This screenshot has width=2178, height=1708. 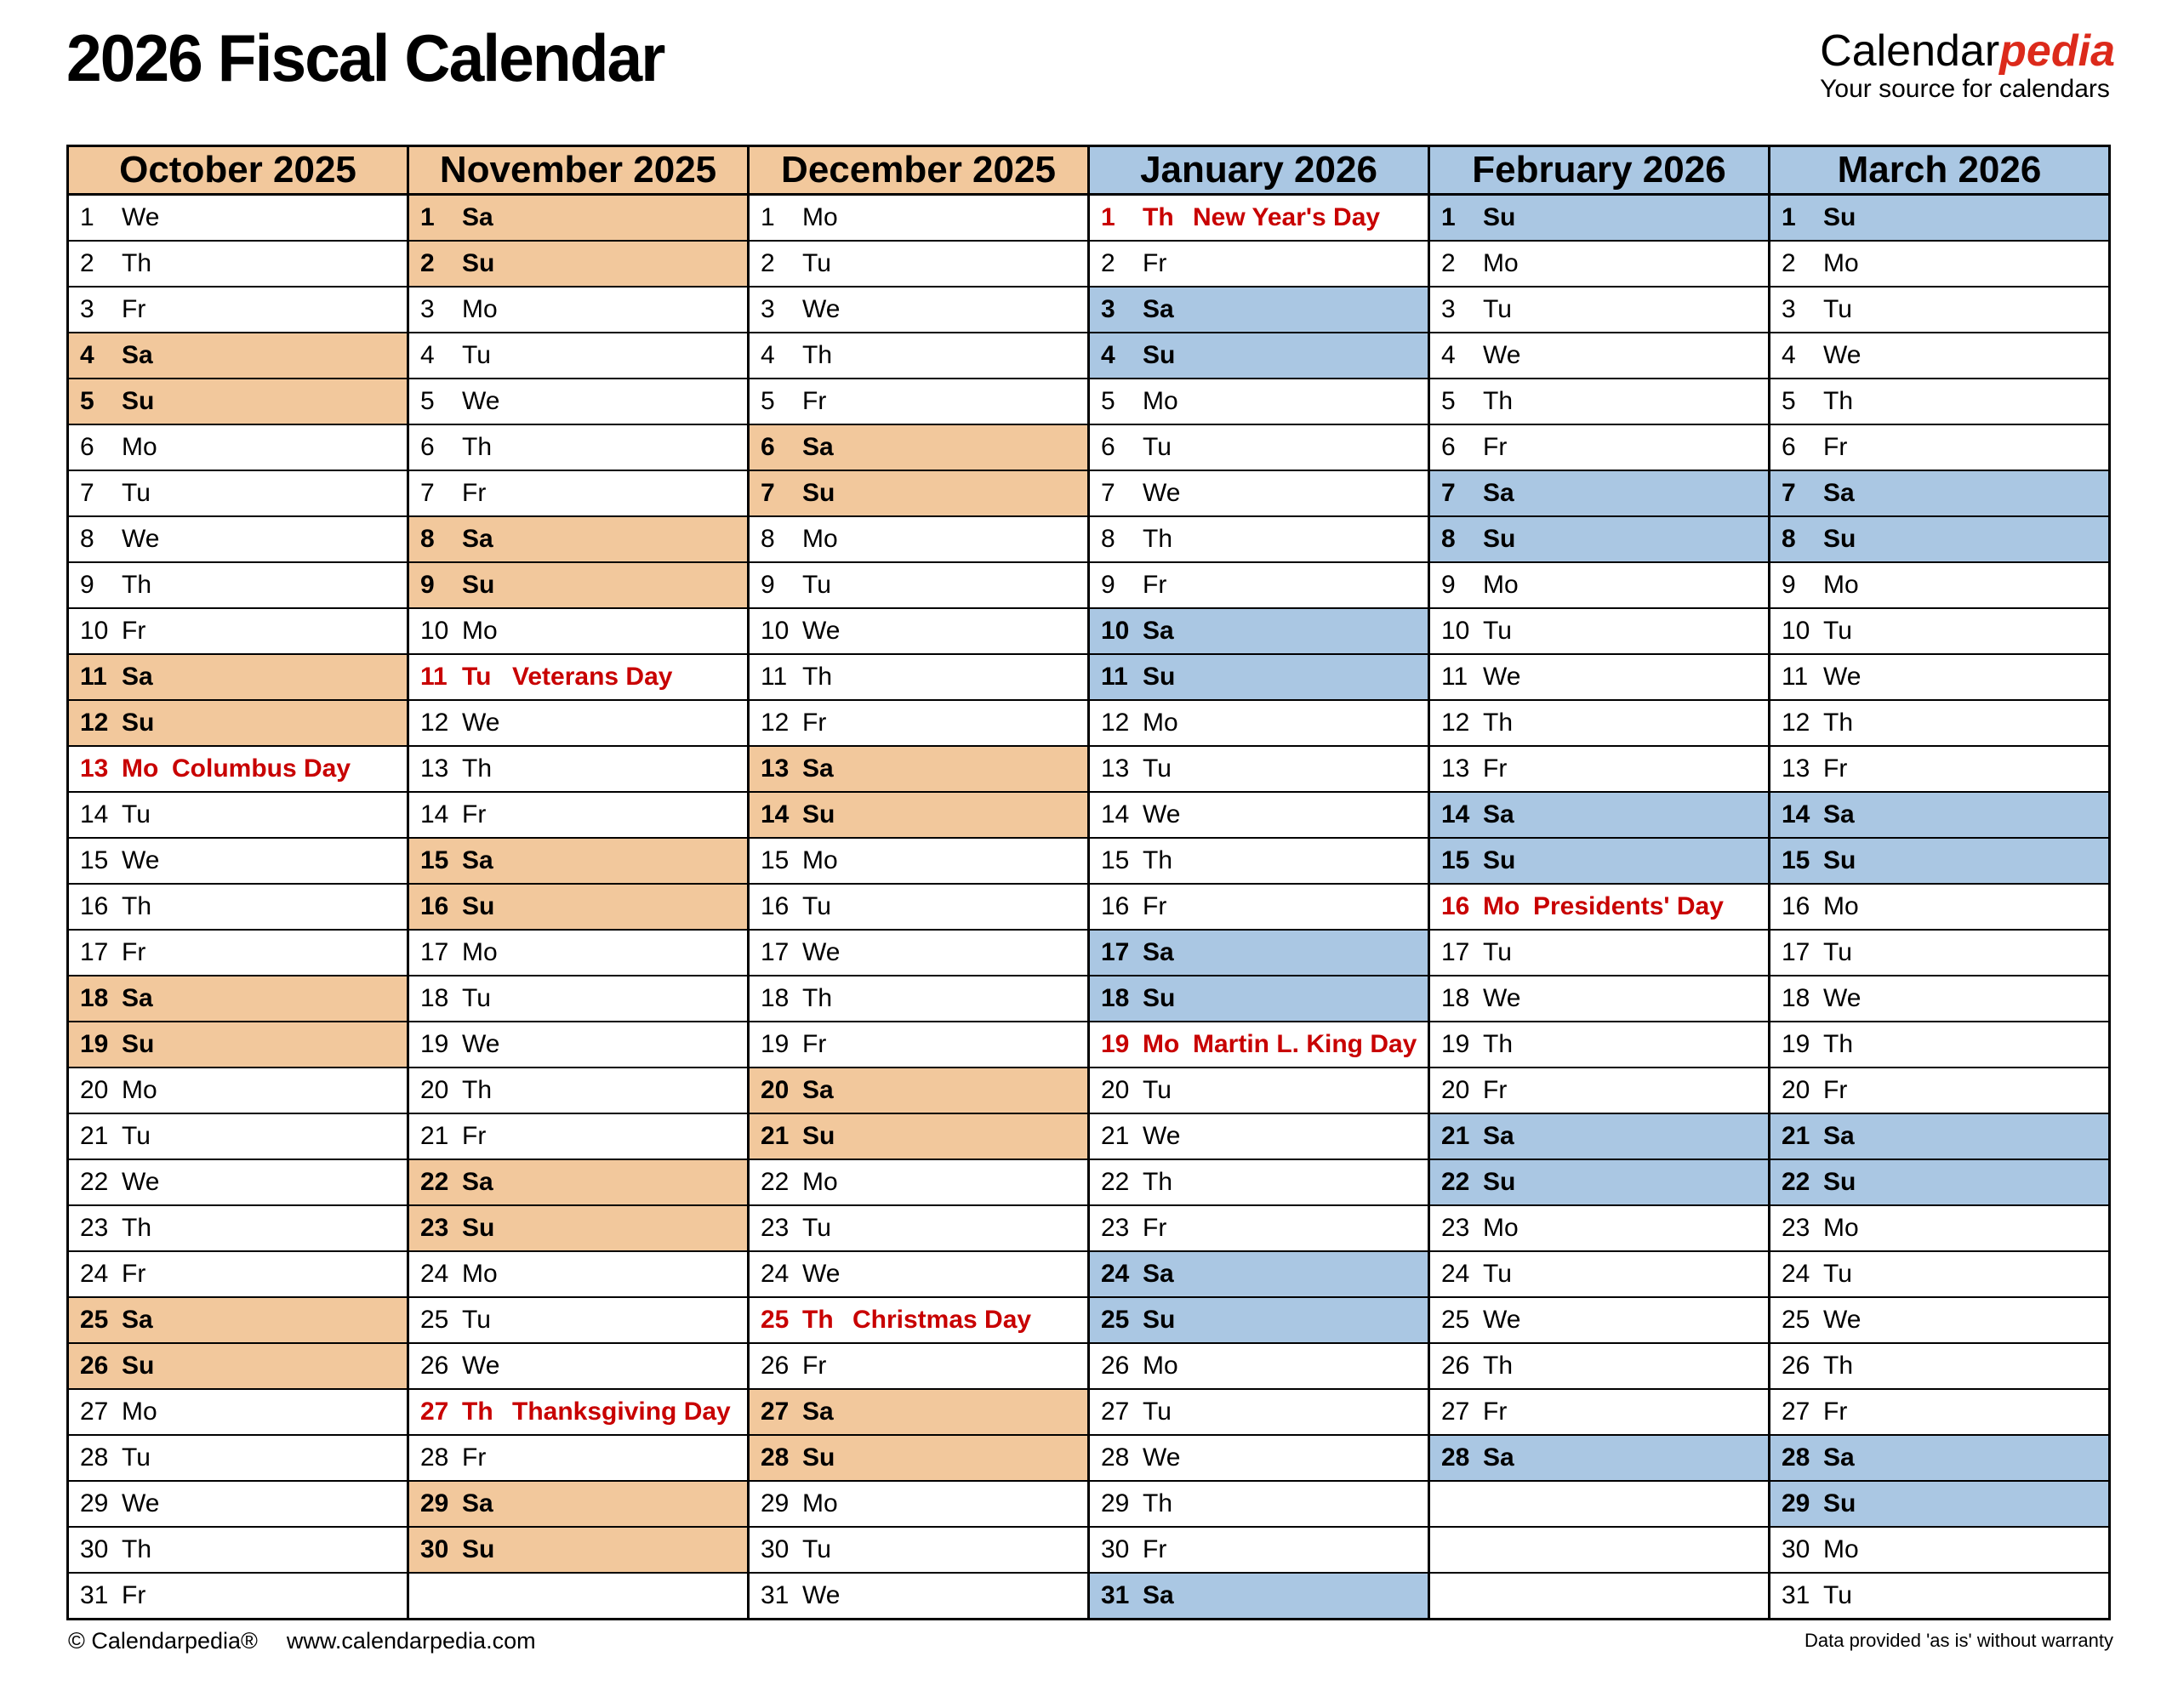 I want to click on day-number: 11, so click(x=93, y=677).